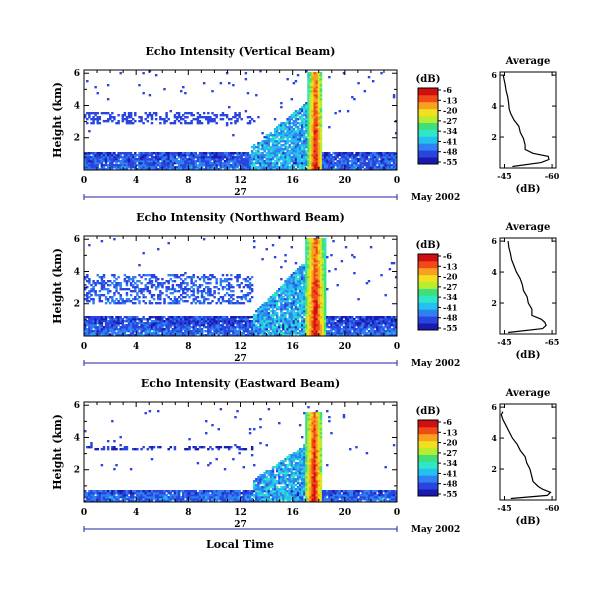 This screenshot has height=598, width=613. Describe the element at coordinates (450, 443) in the screenshot. I see `colorbar-tick-label: -20` at that location.